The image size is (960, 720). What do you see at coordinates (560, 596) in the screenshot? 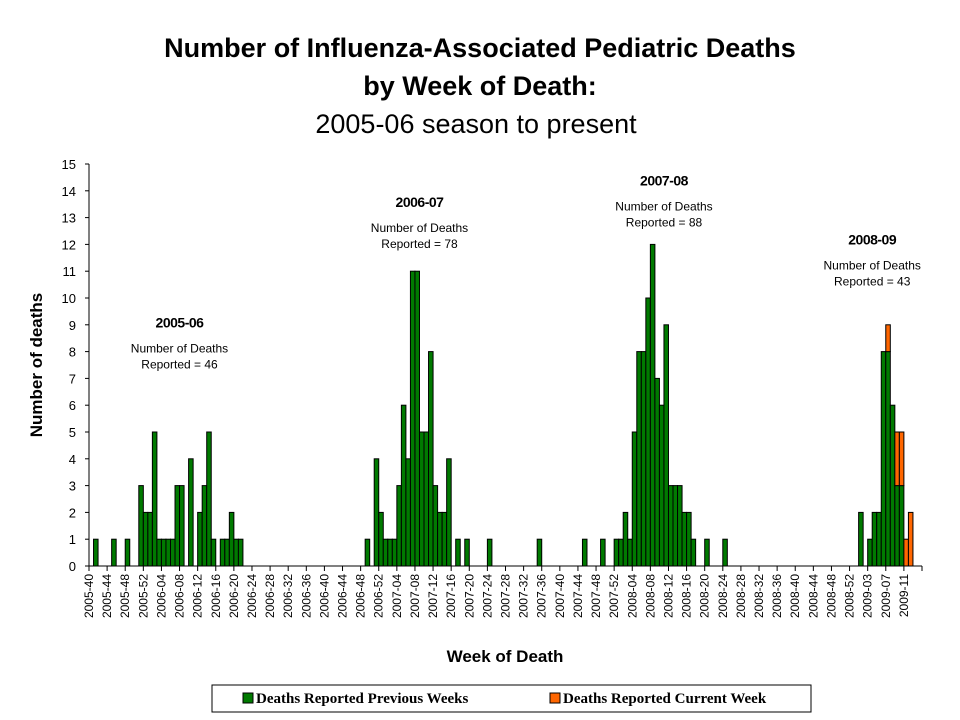
I see `x-tick-label: 2007-40` at bounding box center [560, 596].